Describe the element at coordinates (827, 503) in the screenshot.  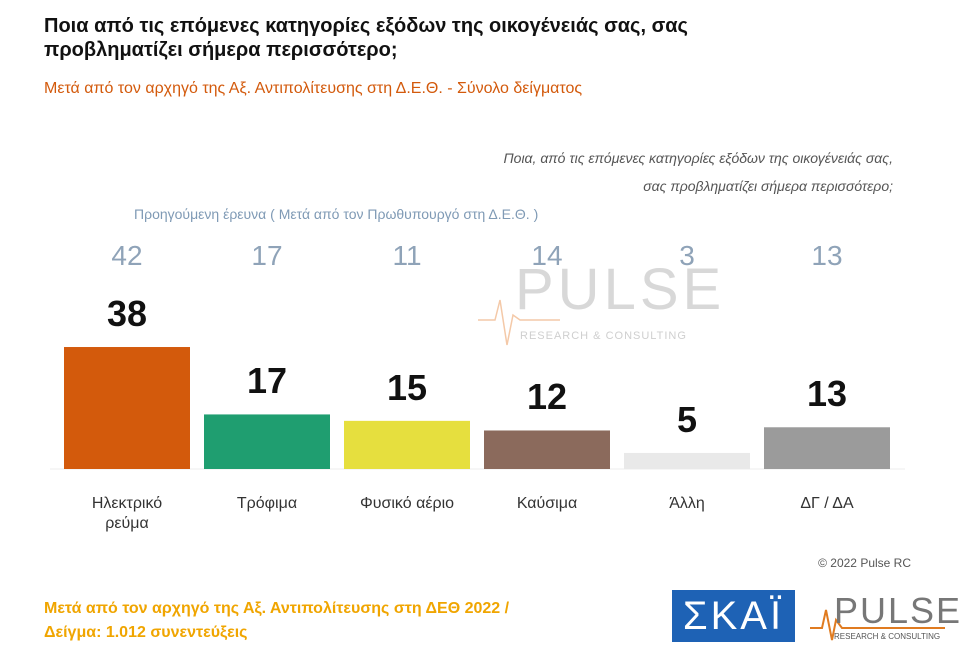
I see `x-tick-label: ΔΓ / ΔΑ` at that location.